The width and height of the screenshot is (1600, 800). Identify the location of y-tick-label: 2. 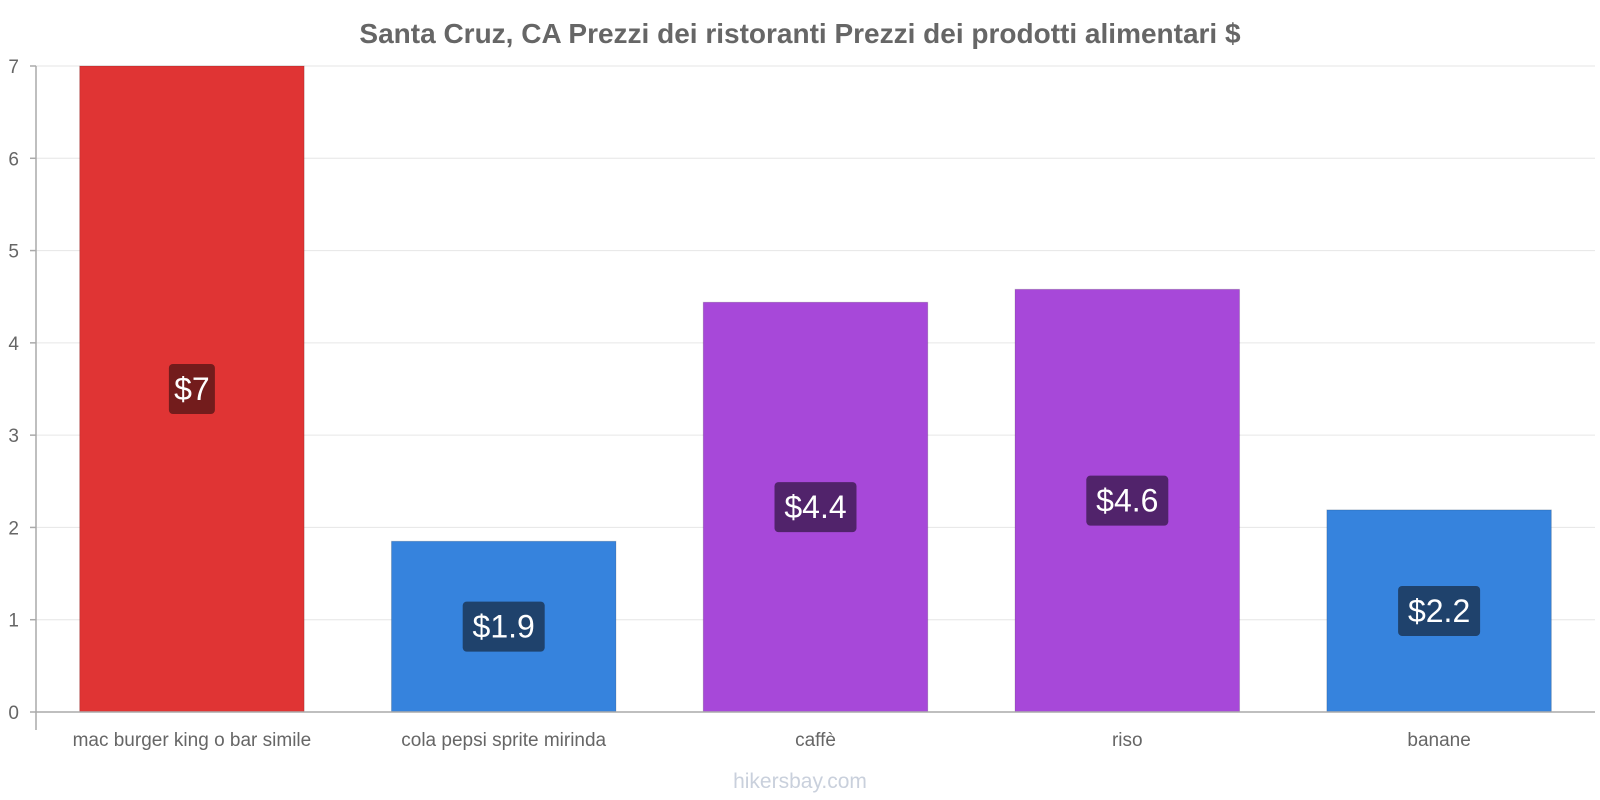
(13, 528).